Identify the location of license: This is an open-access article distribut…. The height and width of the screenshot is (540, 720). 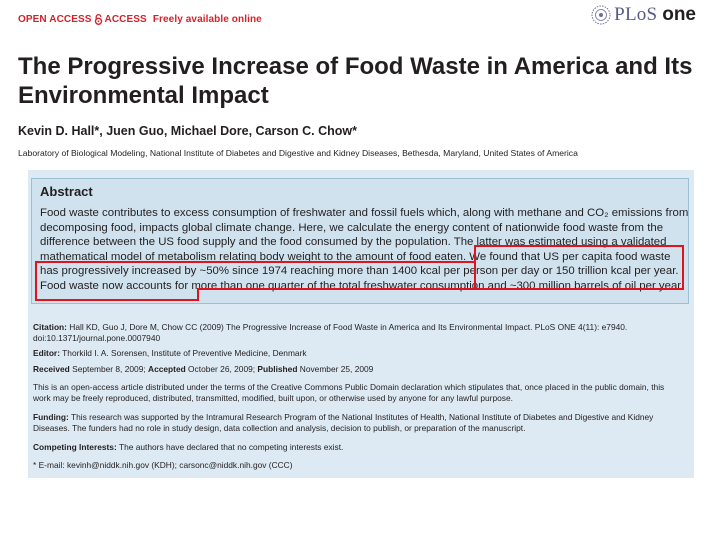
(349, 392).